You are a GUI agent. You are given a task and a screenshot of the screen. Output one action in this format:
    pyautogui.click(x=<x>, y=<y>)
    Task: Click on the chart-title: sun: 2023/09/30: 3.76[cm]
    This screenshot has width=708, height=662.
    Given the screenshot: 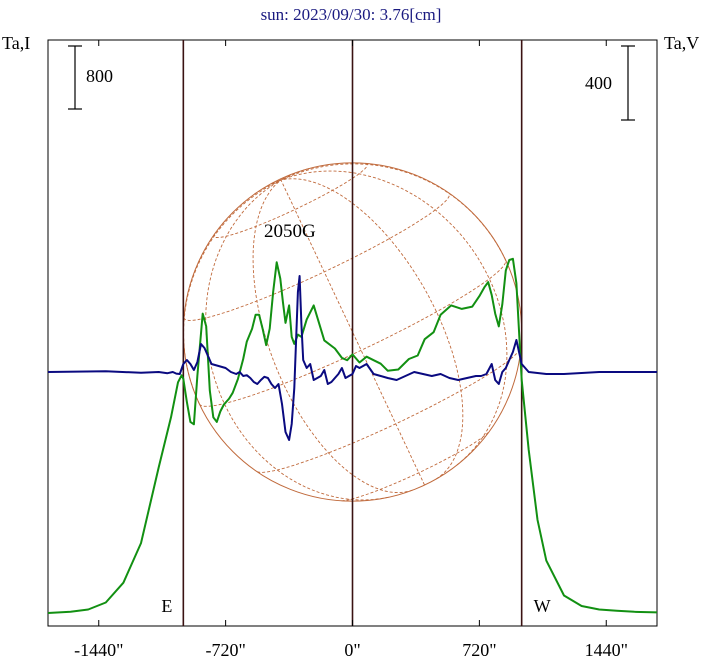 What is the action you would take?
    pyautogui.click(x=351, y=14)
    